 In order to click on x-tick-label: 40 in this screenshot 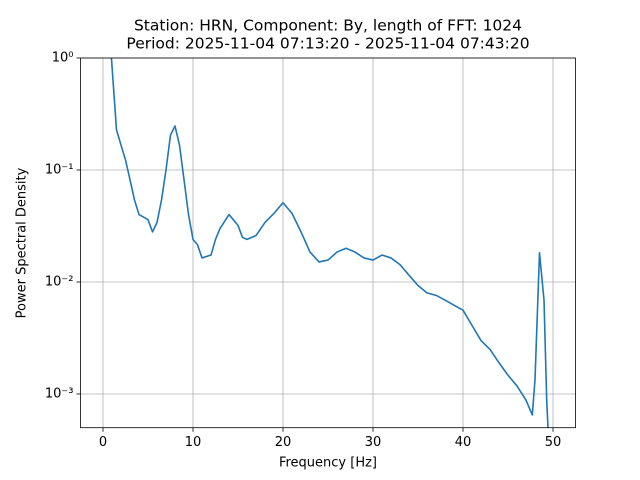, I will do `click(463, 442)`.